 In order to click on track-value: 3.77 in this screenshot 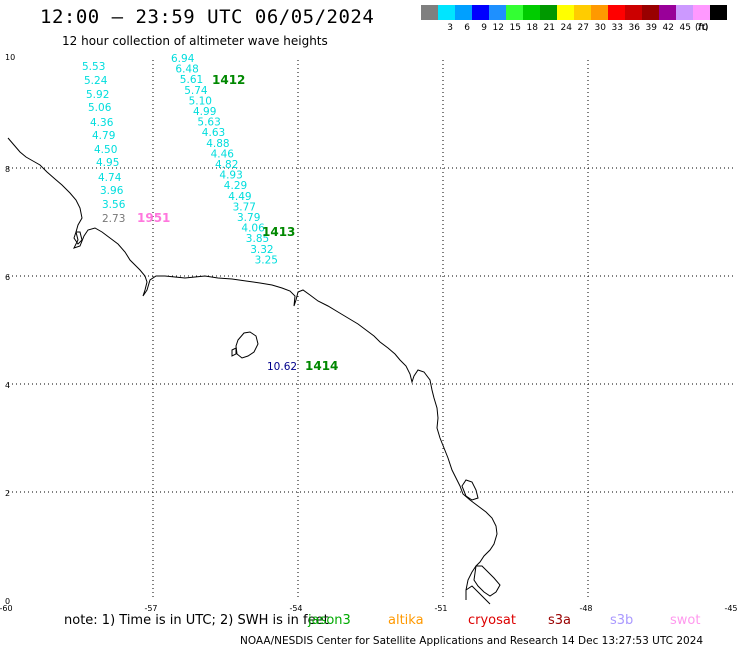, I will do `click(244, 207)`.